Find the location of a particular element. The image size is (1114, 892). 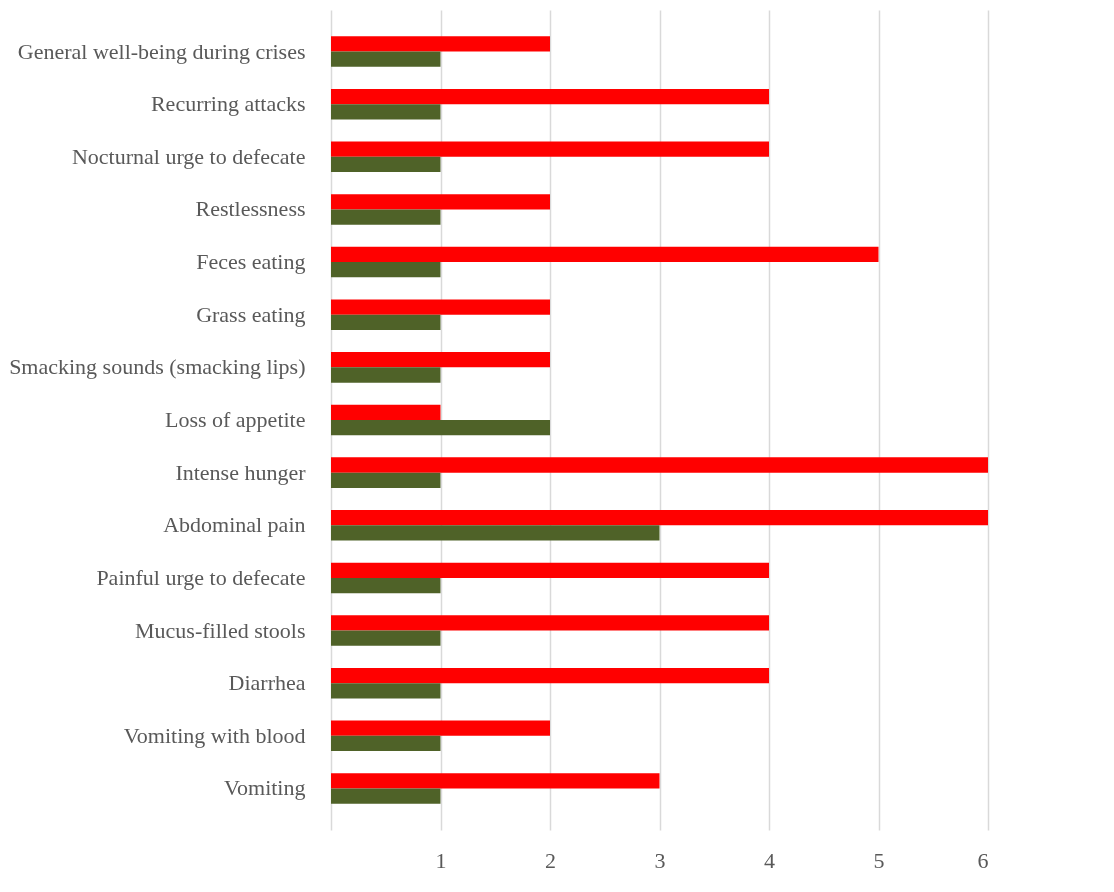

y-tick-label: Vomiting is located at coordinates (264, 788).